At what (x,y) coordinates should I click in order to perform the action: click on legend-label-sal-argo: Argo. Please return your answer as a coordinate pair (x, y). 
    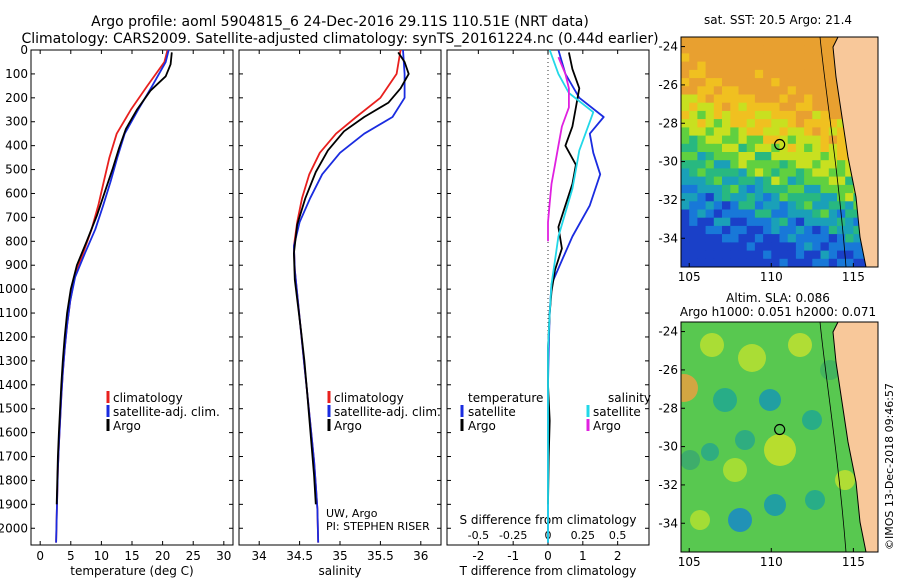
    Looking at the image, I should click on (607, 426).